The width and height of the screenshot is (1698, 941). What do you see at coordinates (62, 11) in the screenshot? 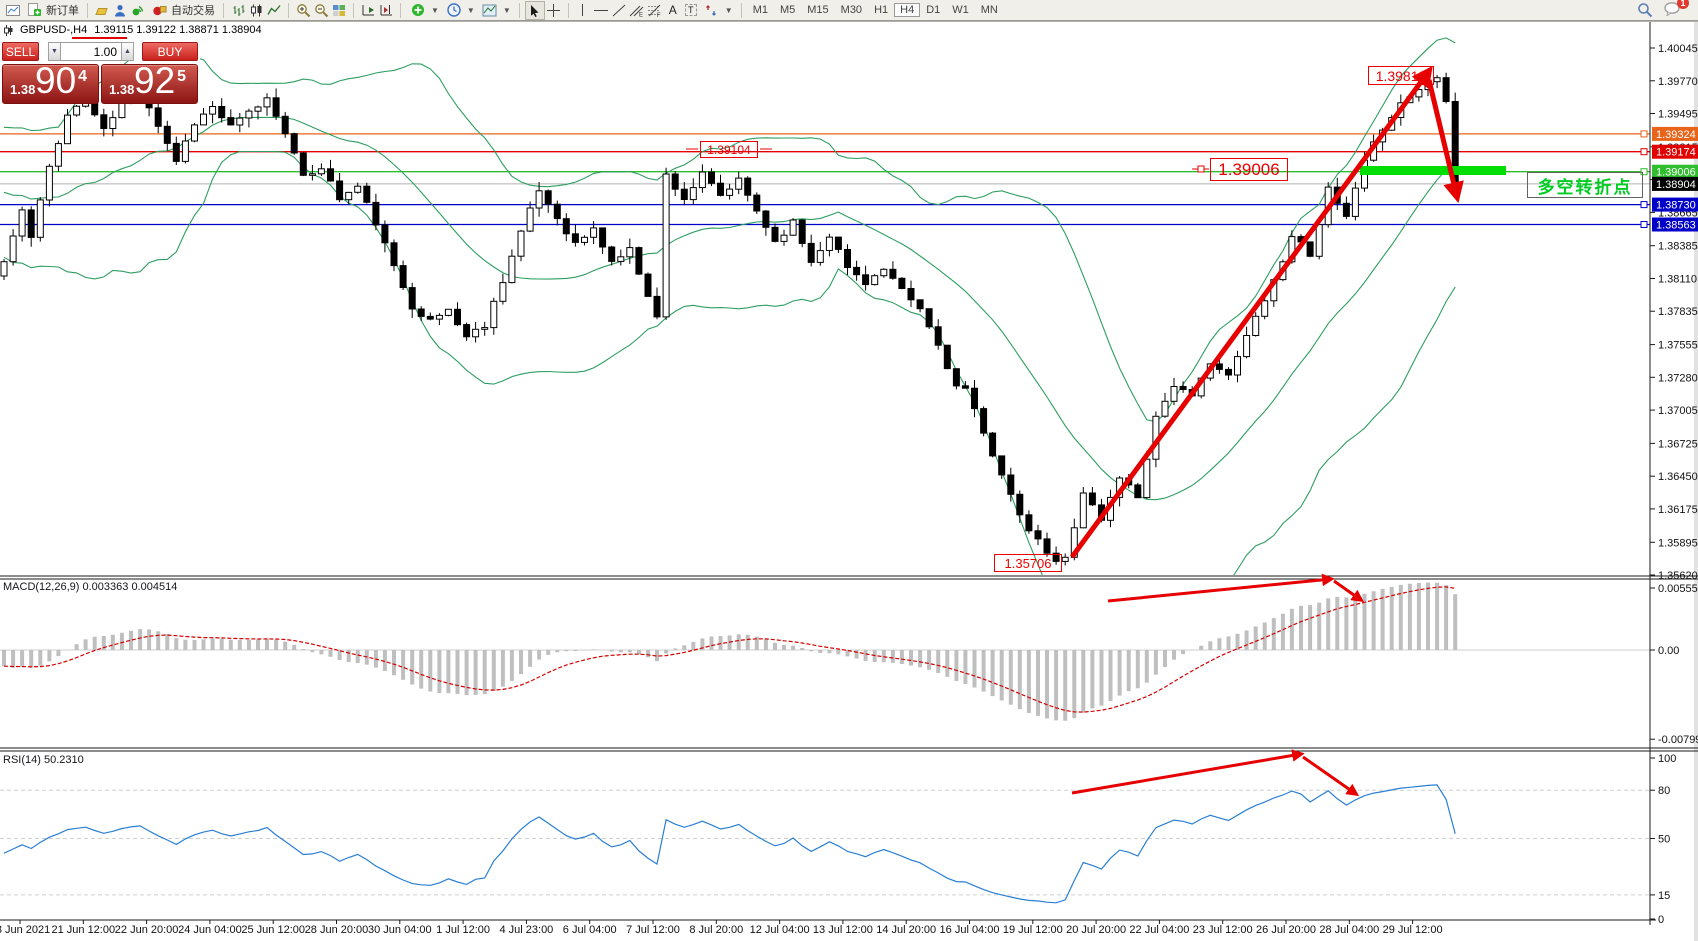
I see `new-order-label: 新订单` at bounding box center [62, 11].